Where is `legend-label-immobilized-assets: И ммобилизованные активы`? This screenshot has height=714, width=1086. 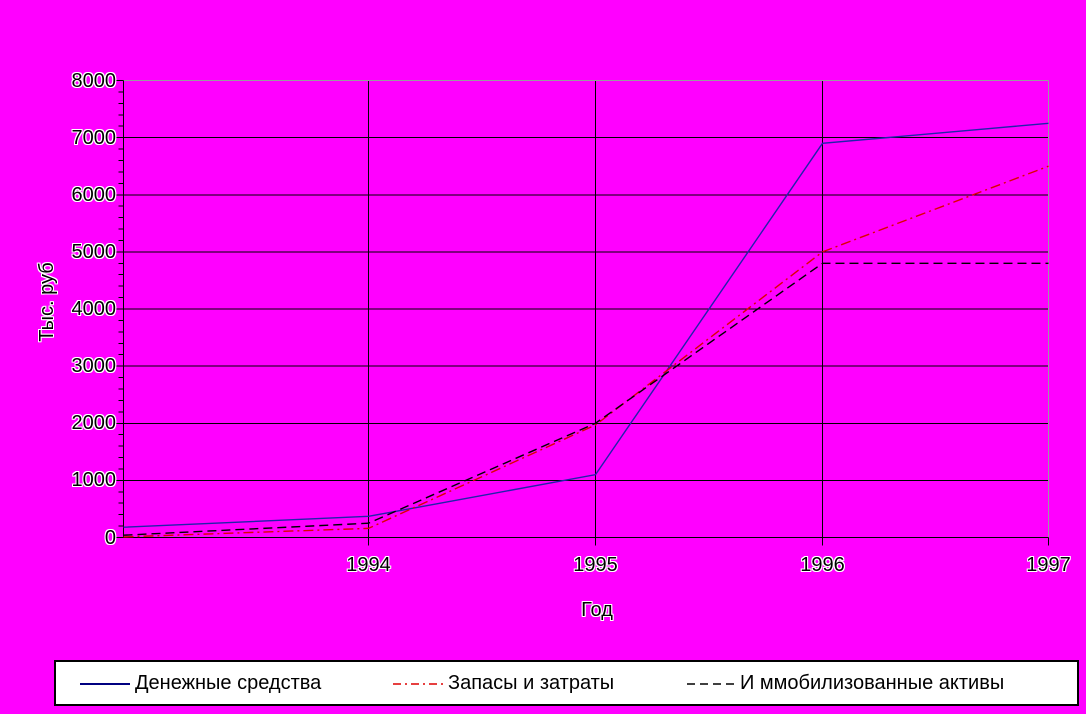 legend-label-immobilized-assets: И ммобилизованные активы is located at coordinates (872, 683).